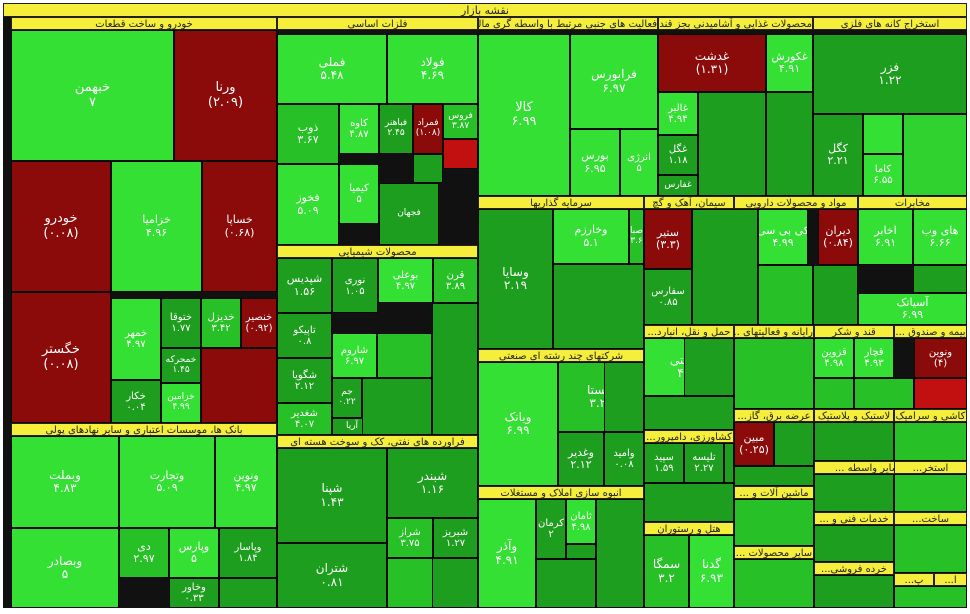  What do you see at coordinates (636, 236) in the screenshot?
I see `stock-tile: صبا ۳.۶` at bounding box center [636, 236].